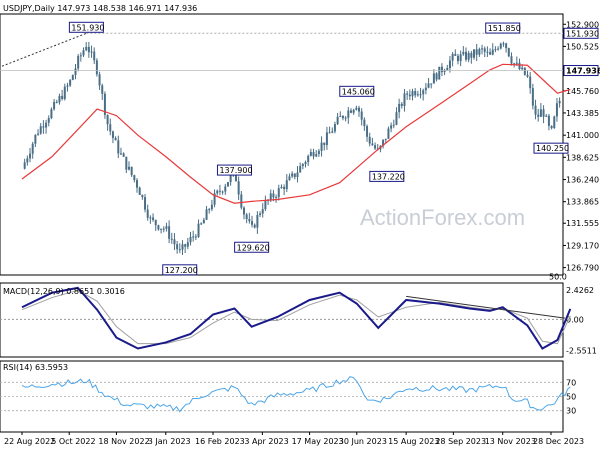  Describe the element at coordinates (582, 157) in the screenshot. I see `price-y-tick-label: 138.625` at that location.